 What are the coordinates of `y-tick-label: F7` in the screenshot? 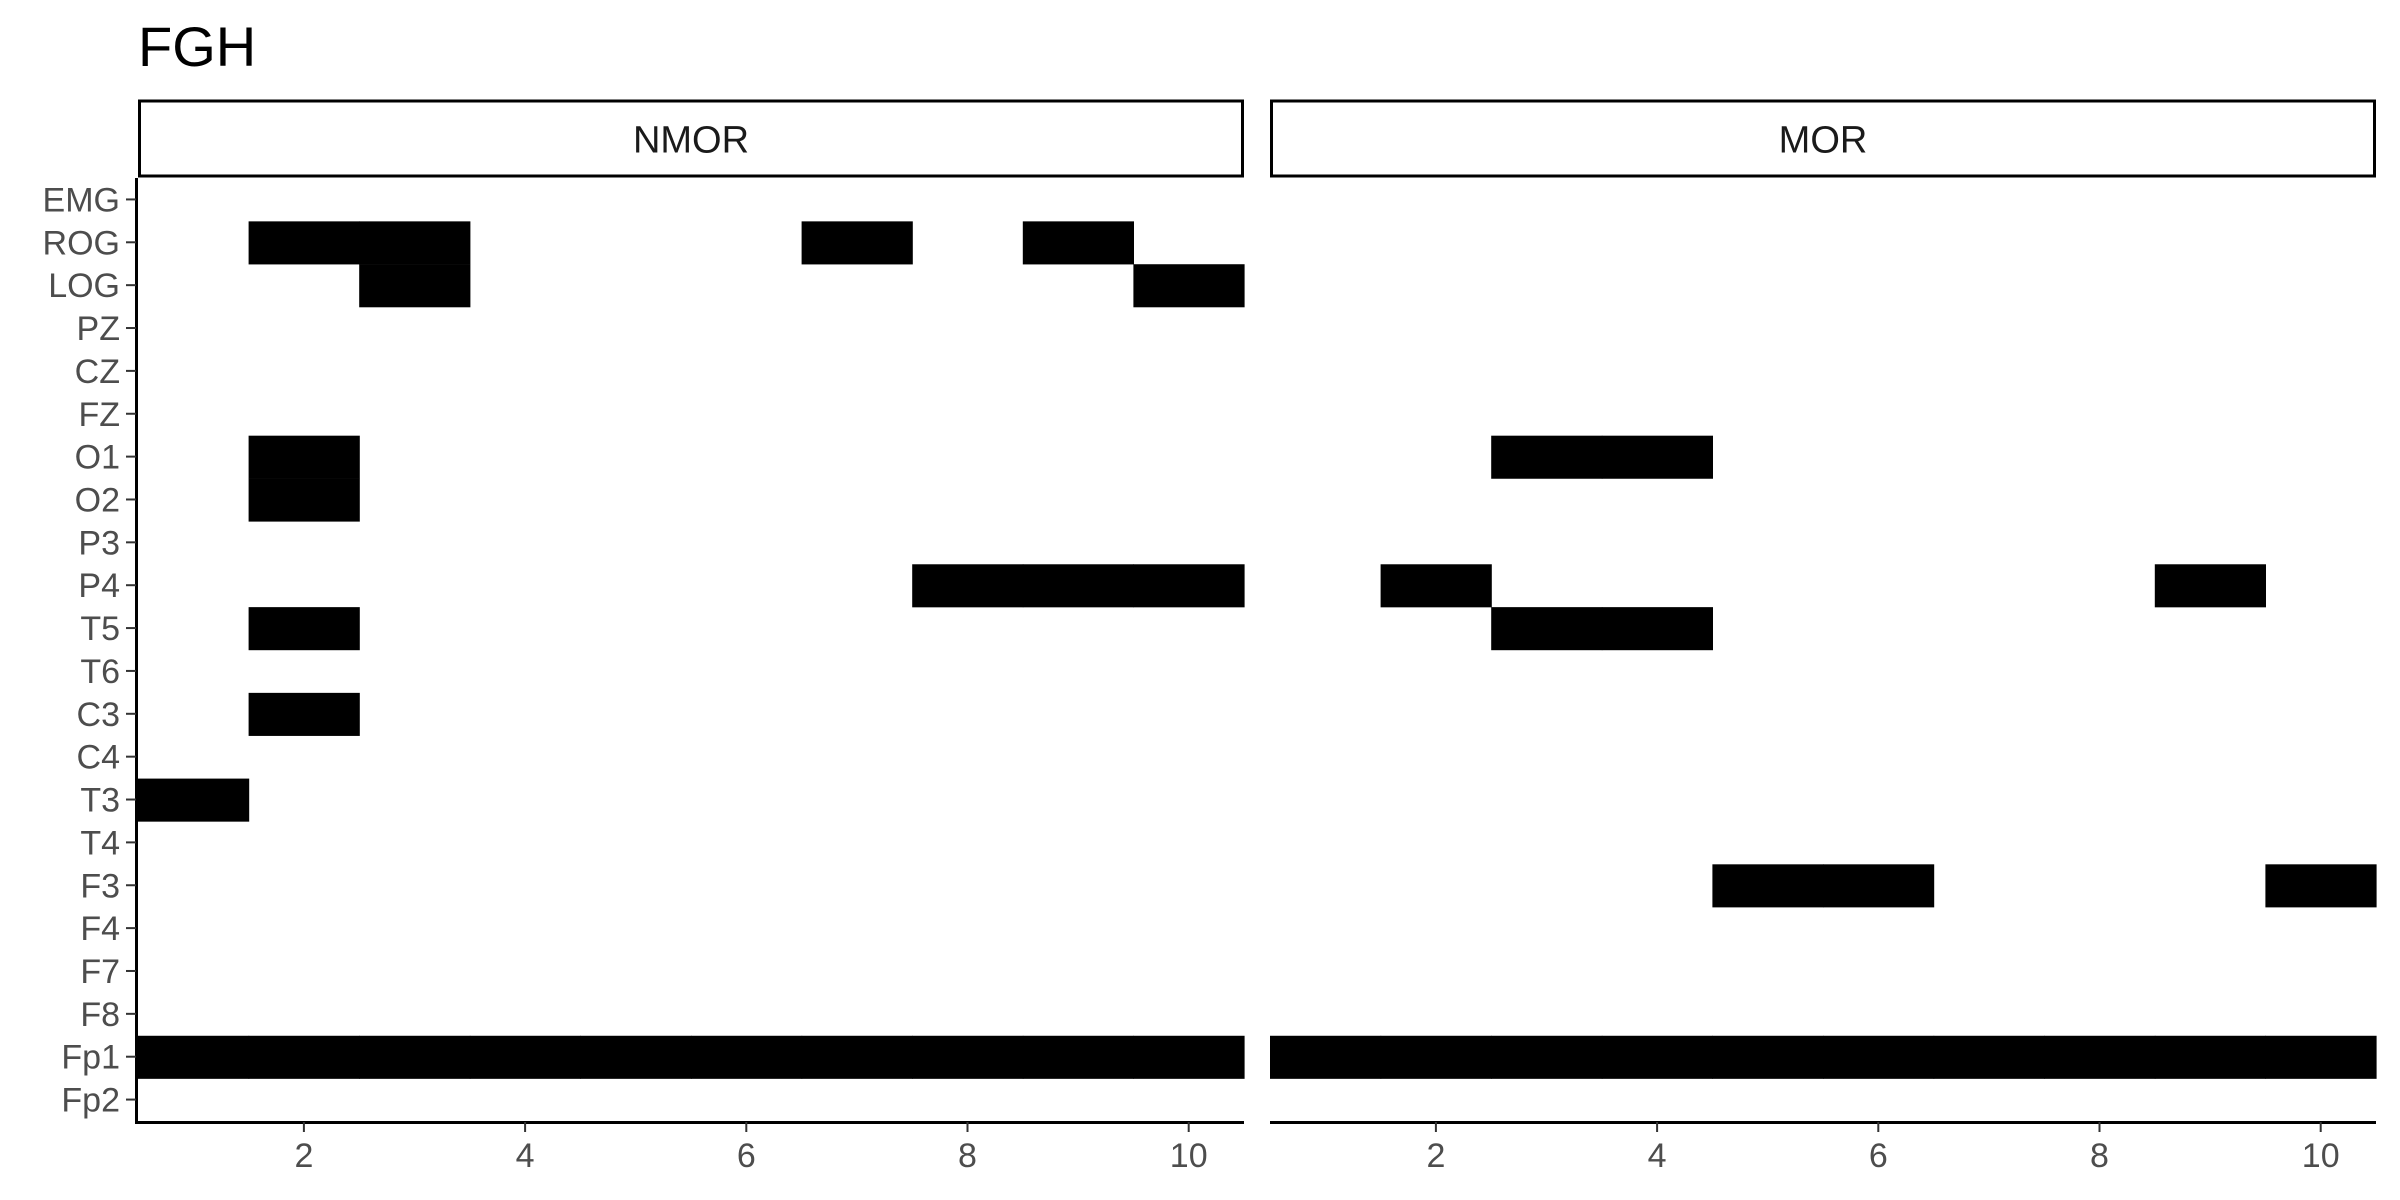 It's located at (100, 972).